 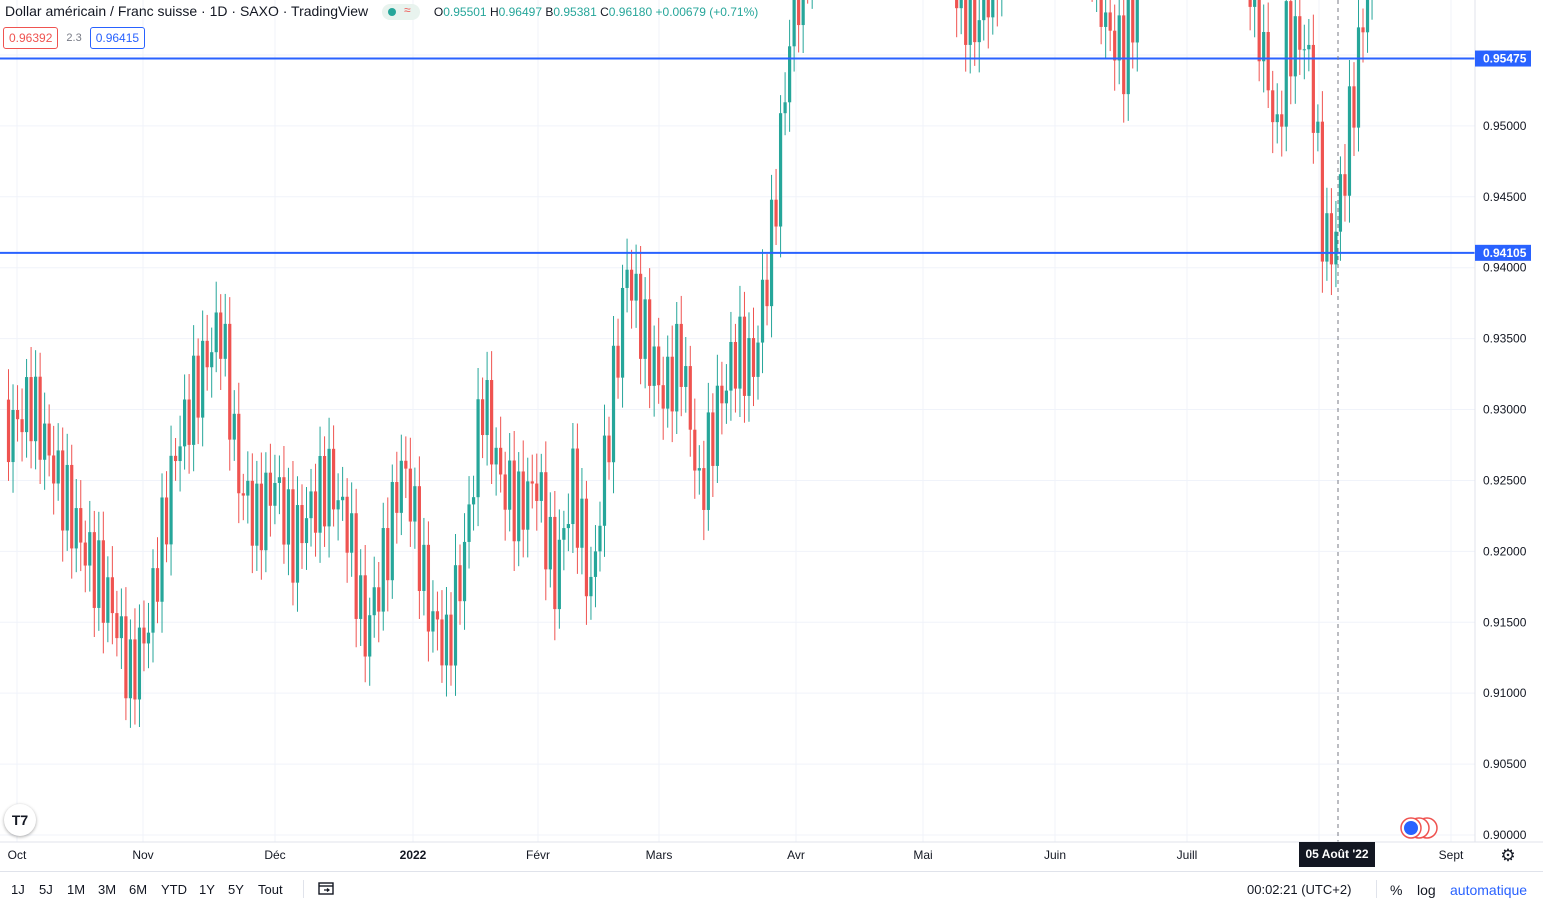 I want to click on go-to-date-icon, so click(x=326, y=888).